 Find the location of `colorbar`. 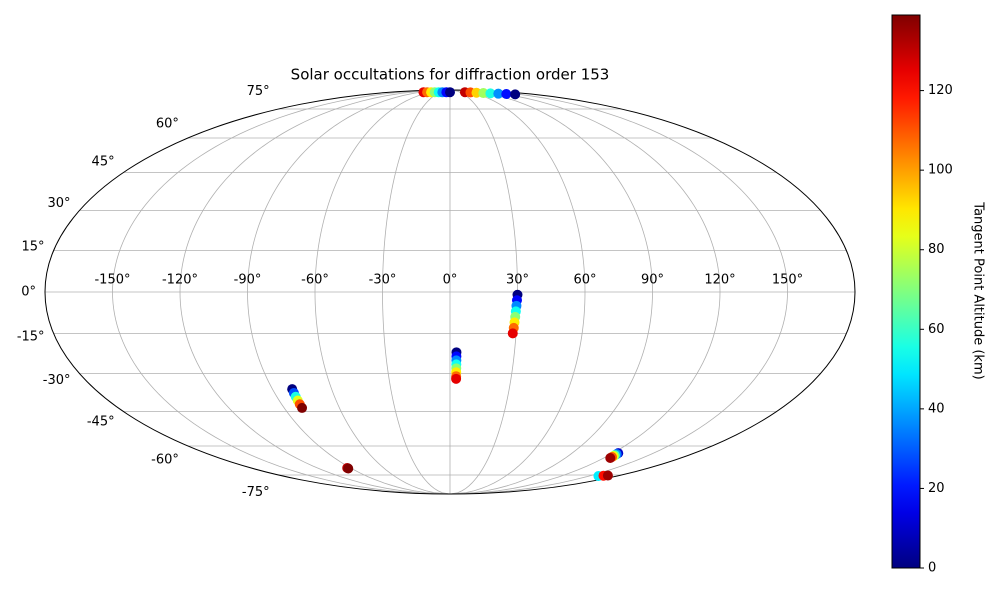

colorbar is located at coordinates (906, 291).